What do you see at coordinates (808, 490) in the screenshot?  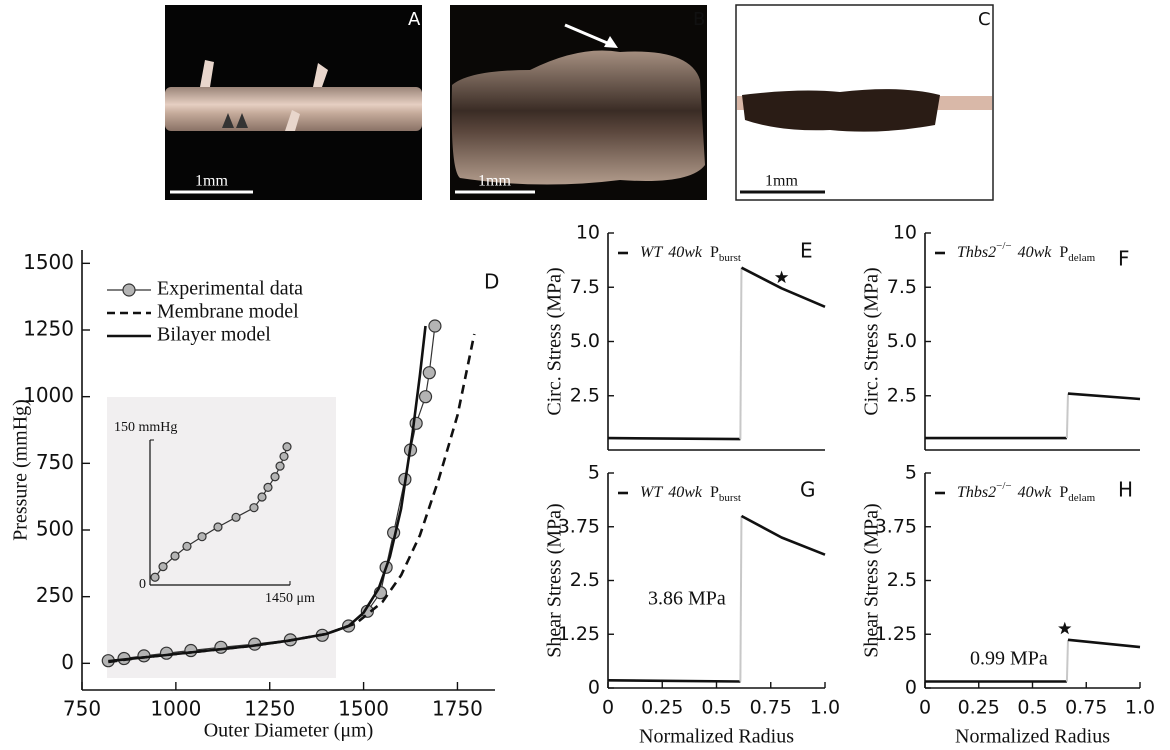 I see `panel-label: G` at bounding box center [808, 490].